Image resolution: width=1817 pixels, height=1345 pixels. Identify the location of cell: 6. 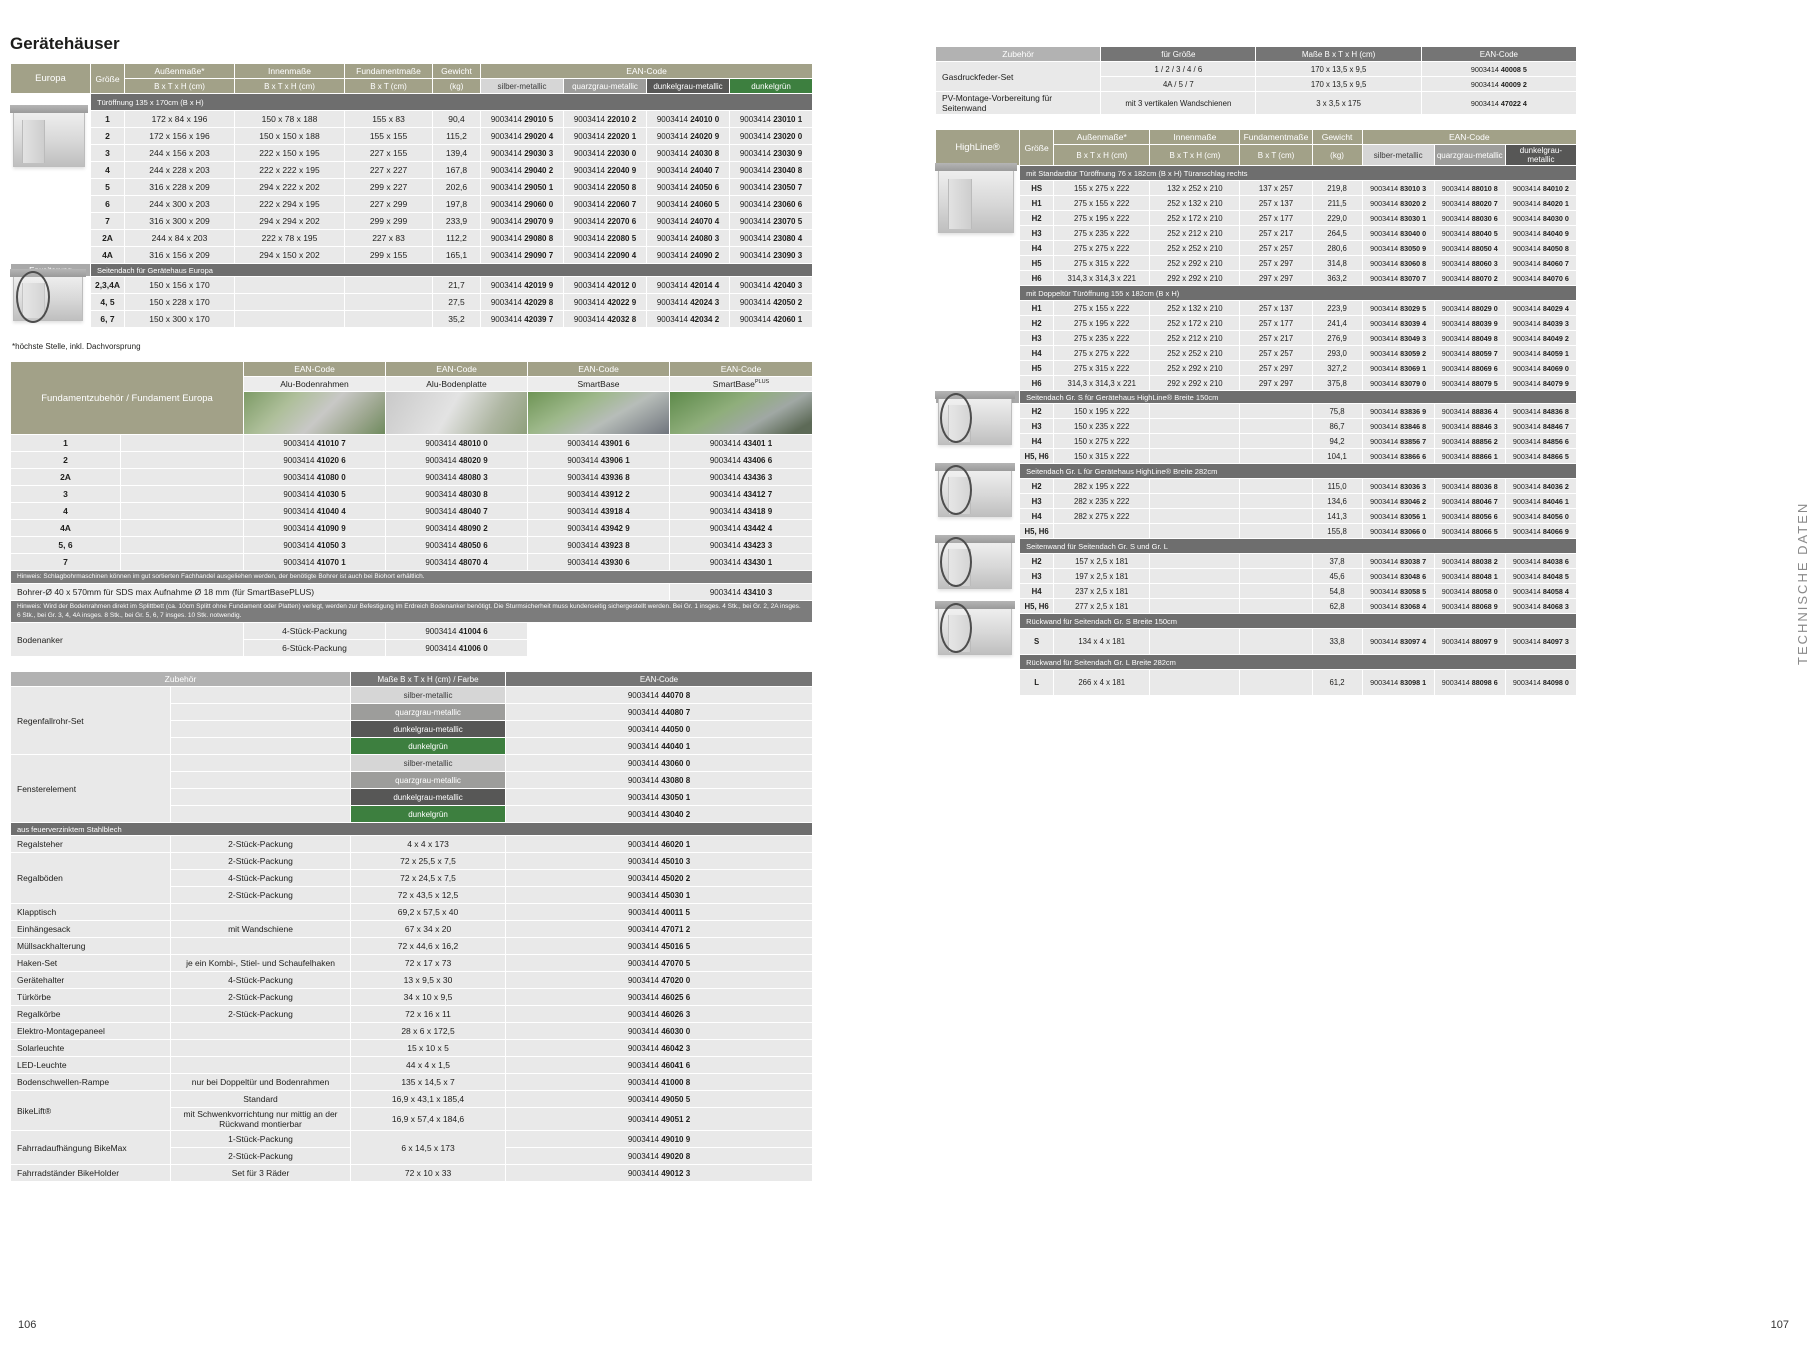
(107, 204).